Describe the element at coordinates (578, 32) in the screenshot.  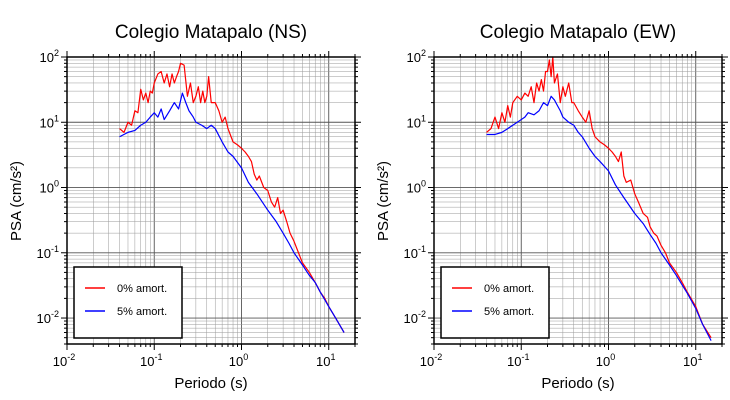
I see `chart-title: Colegio Matapalo (EW)` at that location.